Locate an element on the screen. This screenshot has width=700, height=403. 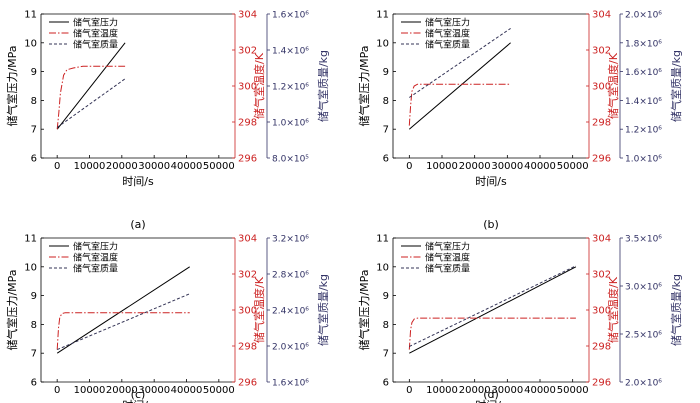
y3-tick-label: 1.2×10⁶ is located at coordinates (643, 131).